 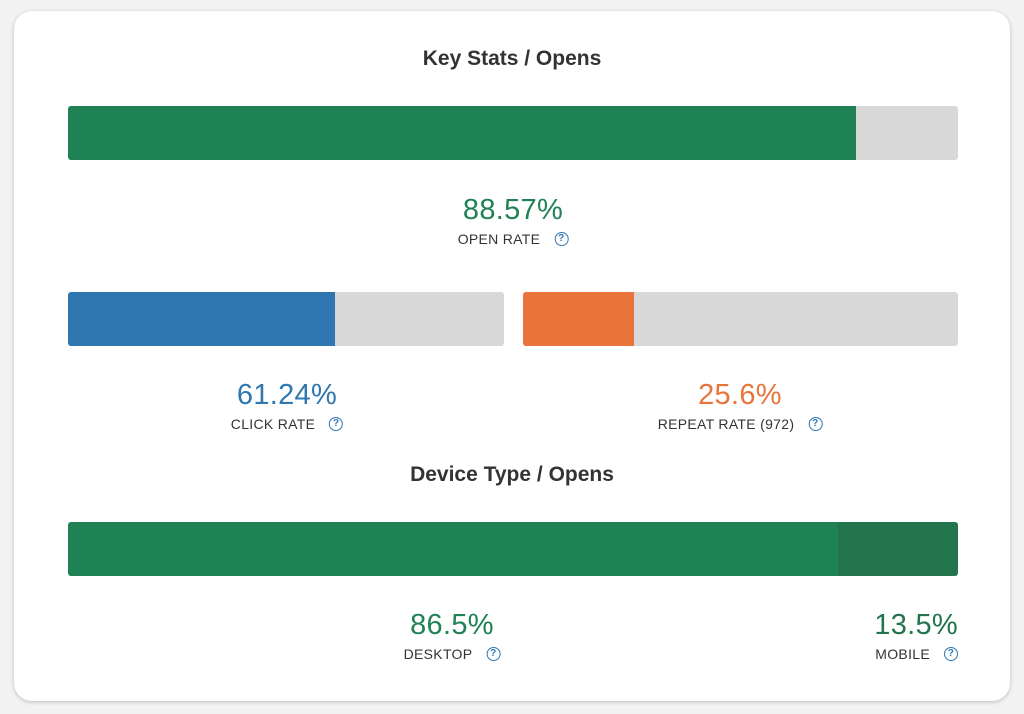 I want to click on mobile-label: MOBILE, so click(x=902, y=654).